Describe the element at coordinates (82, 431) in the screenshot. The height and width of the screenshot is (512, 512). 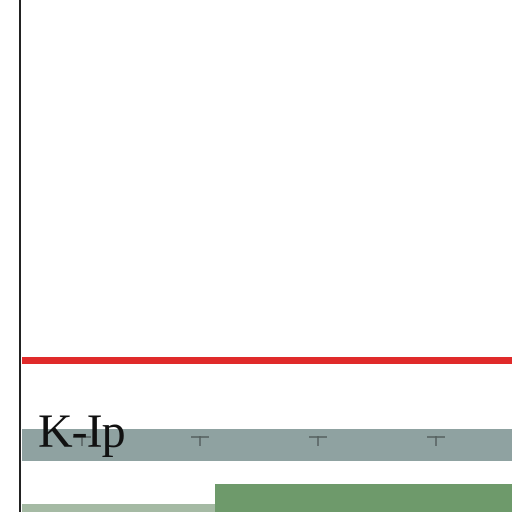
I see `k-ip-label: K-Ip` at that location.